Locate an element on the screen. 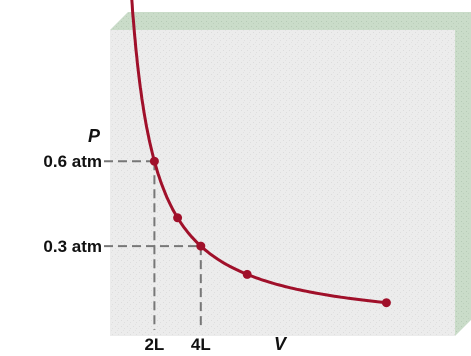  x-tick-label: 4L is located at coordinates (201, 344).